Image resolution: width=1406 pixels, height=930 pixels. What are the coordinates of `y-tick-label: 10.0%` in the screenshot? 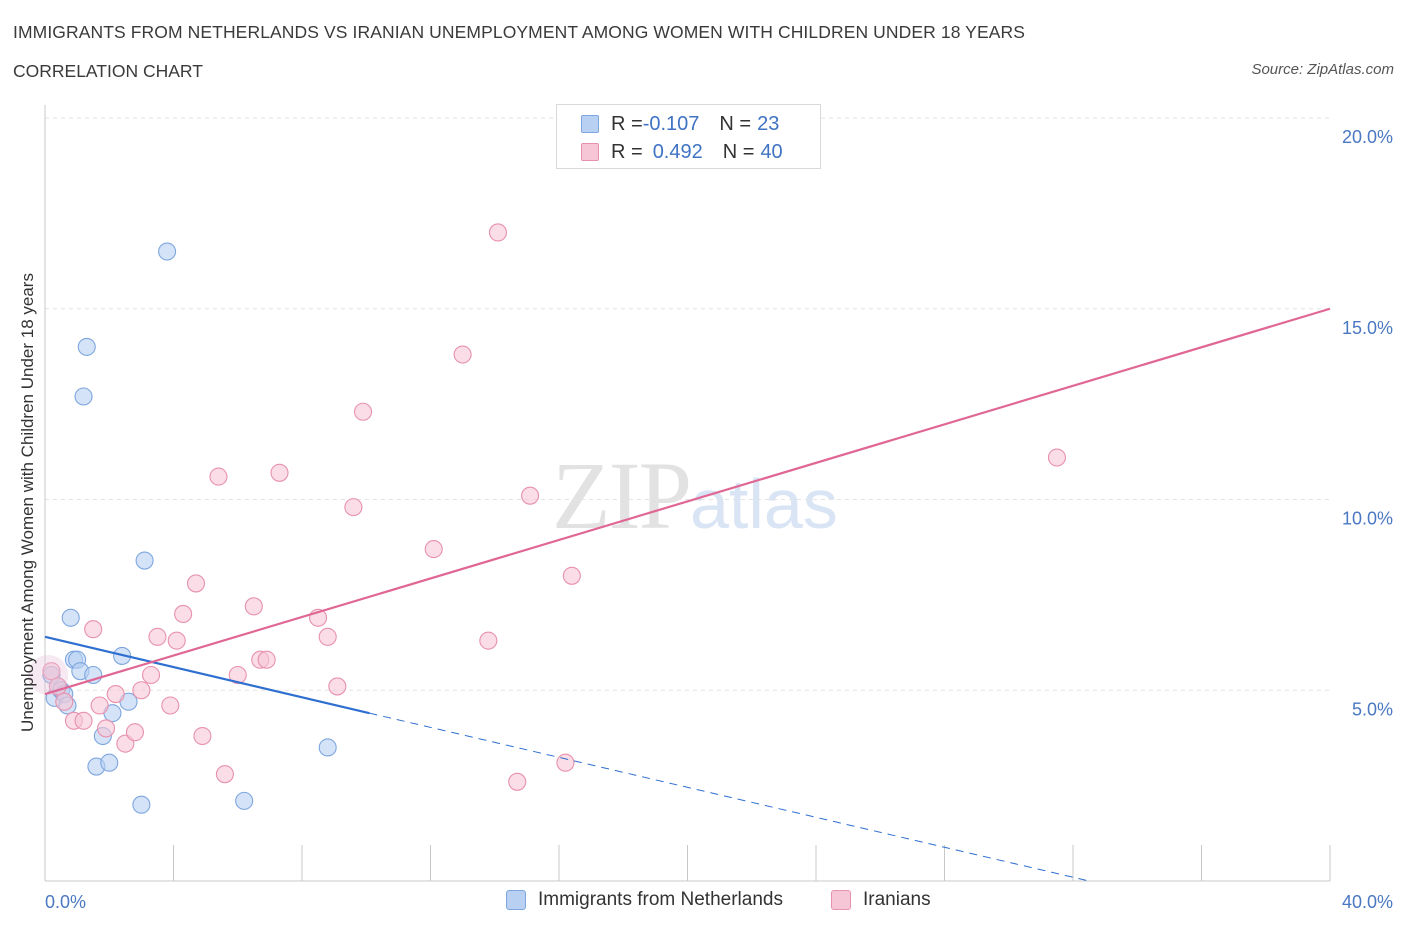 It's located at (1367, 519).